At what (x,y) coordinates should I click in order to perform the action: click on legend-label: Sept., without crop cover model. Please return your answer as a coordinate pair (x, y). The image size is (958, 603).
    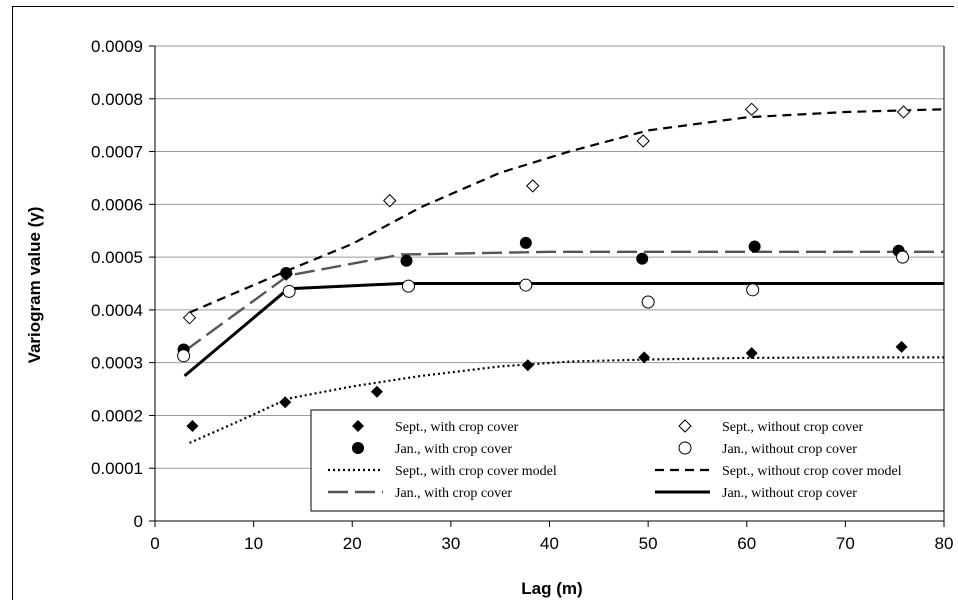
    Looking at the image, I should click on (812, 471).